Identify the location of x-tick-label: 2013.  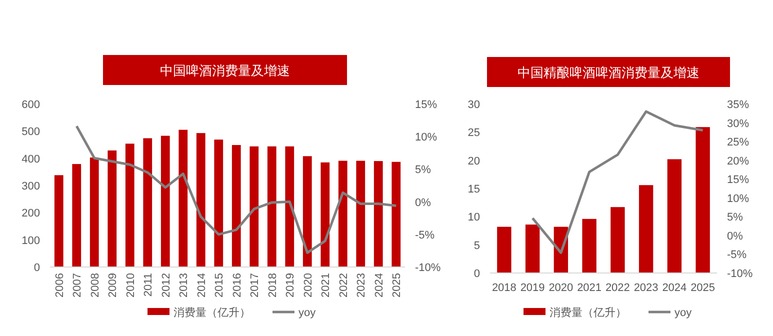
(184, 285).